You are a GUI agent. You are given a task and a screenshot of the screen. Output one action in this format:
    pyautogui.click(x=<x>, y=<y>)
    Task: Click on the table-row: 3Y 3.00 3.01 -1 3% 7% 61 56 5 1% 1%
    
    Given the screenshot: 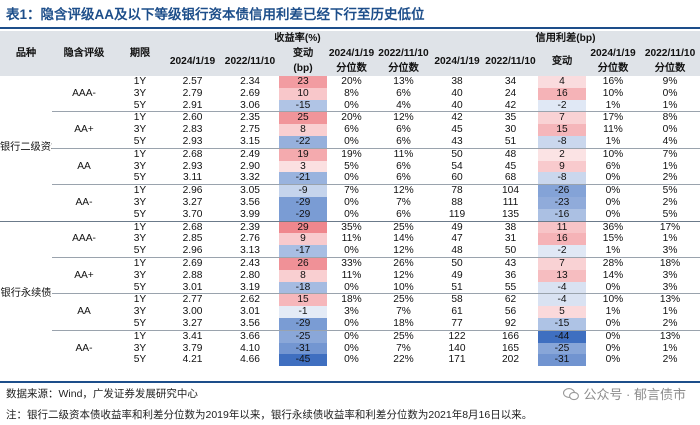 What is the action you would take?
    pyautogui.click(x=350, y=312)
    